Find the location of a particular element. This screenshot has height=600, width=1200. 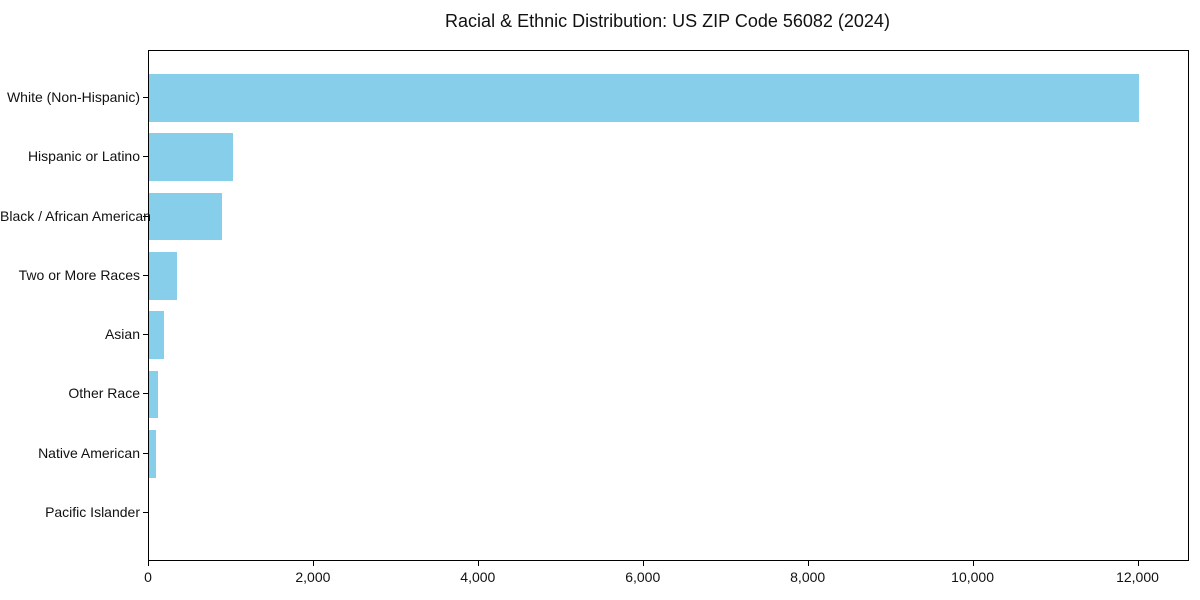

bar-asian is located at coordinates (156, 335).